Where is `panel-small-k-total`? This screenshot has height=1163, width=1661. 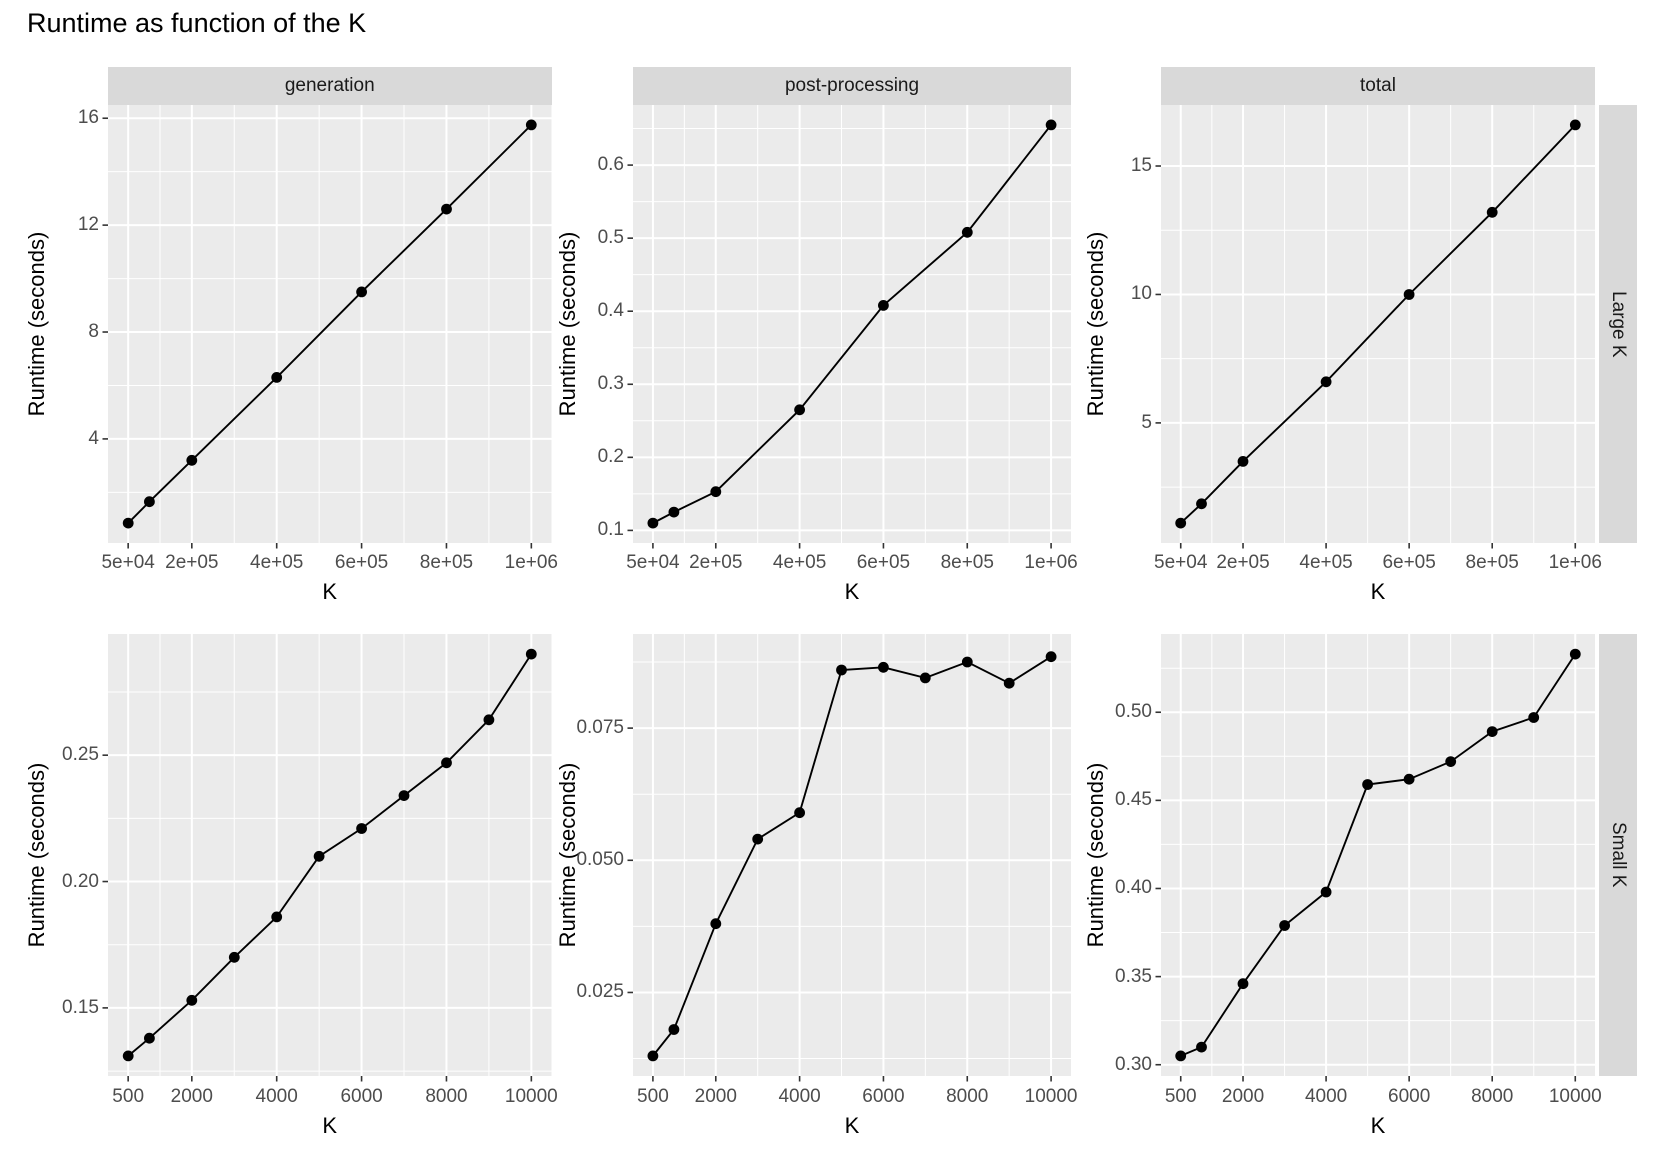 panel-small-k-total is located at coordinates (1375, 858).